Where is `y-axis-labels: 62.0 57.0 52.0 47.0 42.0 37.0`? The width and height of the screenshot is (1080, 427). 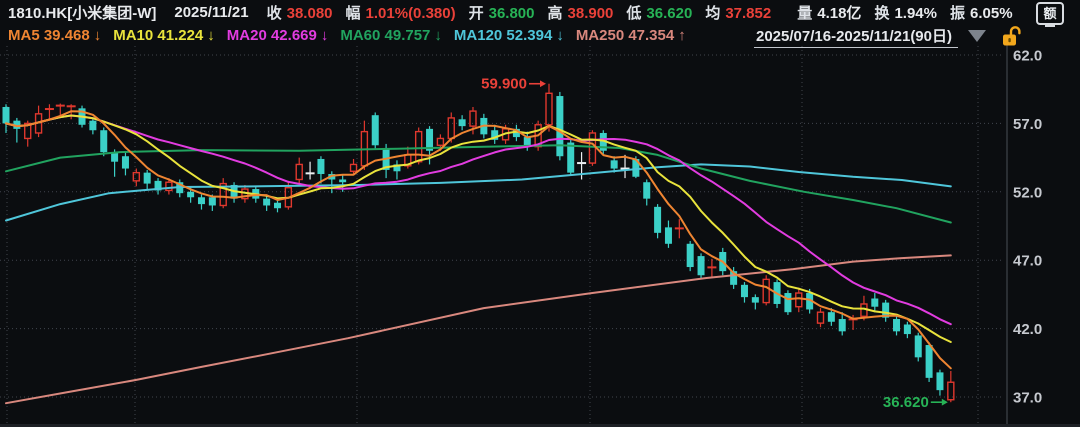
y-axis-labels: 62.0 57.0 52.0 47.0 42.0 37.0 is located at coordinates (1027, 227).